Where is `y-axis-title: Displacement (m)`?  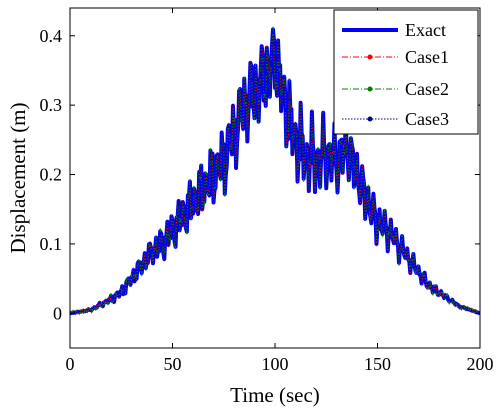 y-axis-title: Displacement (m) is located at coordinates (18, 177).